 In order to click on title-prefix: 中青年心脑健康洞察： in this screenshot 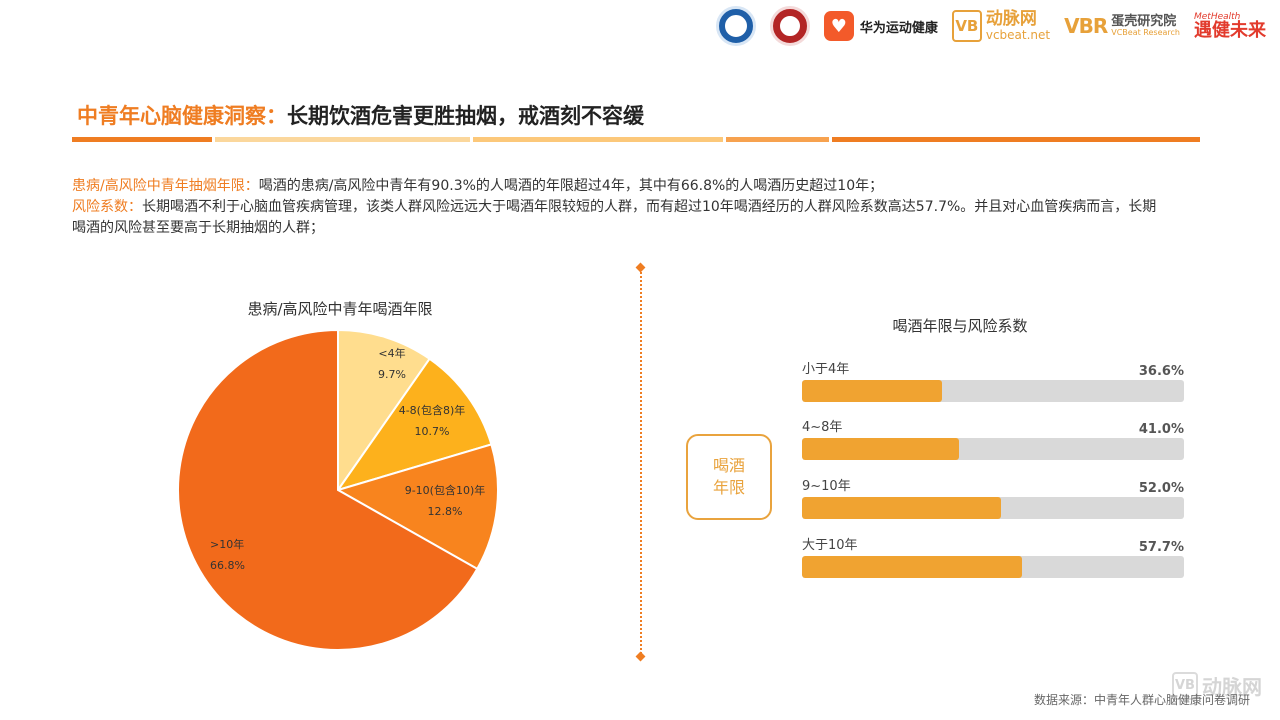, I will do `click(182, 116)`.